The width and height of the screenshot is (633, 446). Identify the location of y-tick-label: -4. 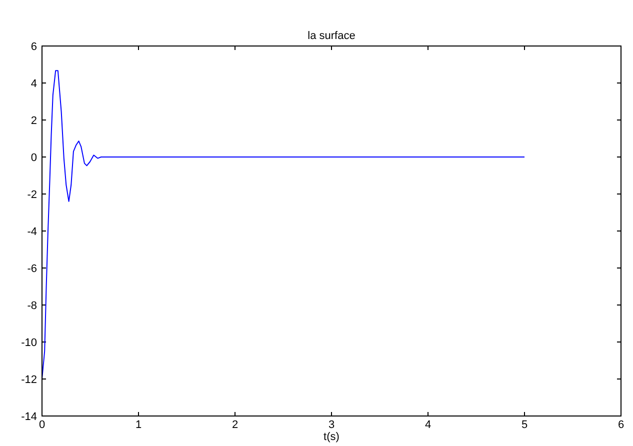
(32, 232).